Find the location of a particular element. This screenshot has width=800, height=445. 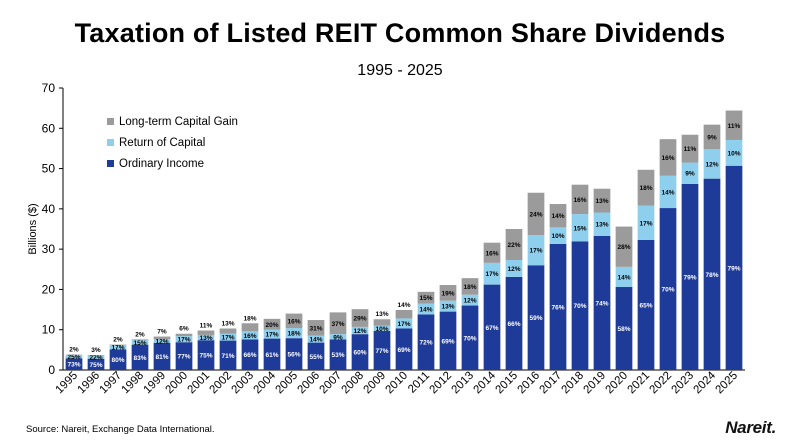

y-tick-label: 30 is located at coordinates (49, 249).